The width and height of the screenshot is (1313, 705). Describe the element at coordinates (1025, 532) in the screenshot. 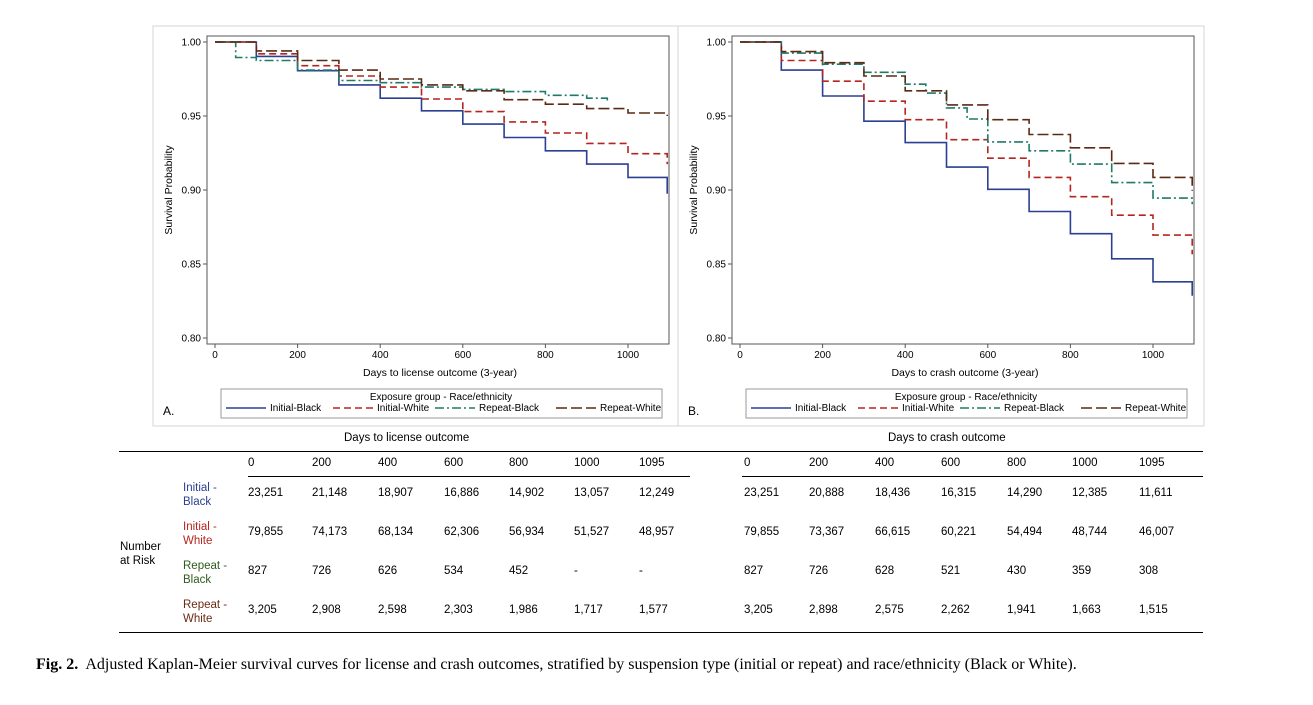

I see `risk-count-crash: 54,494` at that location.